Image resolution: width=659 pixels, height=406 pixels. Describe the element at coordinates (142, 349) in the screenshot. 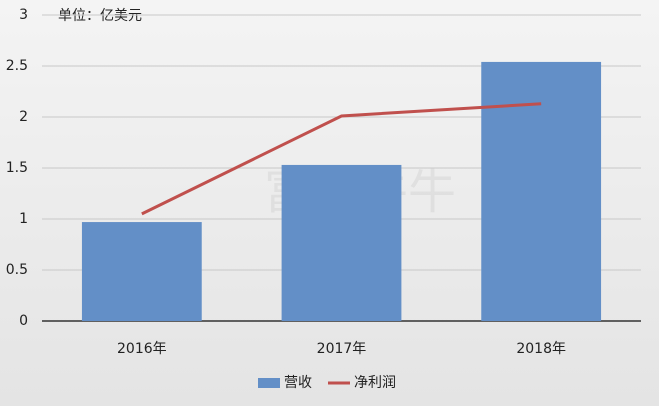

I see `x-tick-label: 2016年` at that location.